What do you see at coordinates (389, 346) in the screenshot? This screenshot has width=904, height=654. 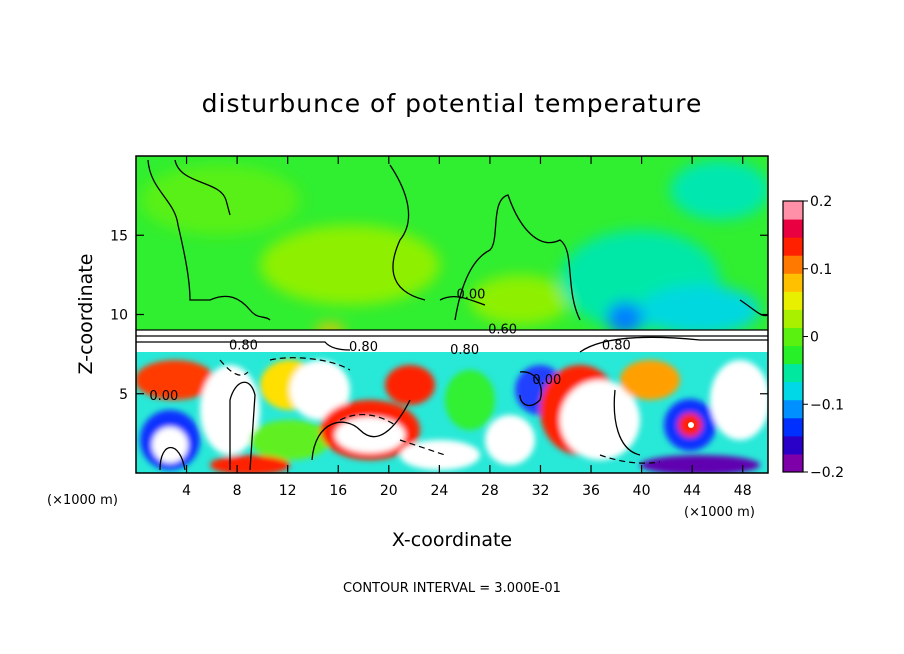 I see `contour-labels: 0.60 0.80 0.80 0.00 0.00 0.00 0.80 0.80` at bounding box center [389, 346].